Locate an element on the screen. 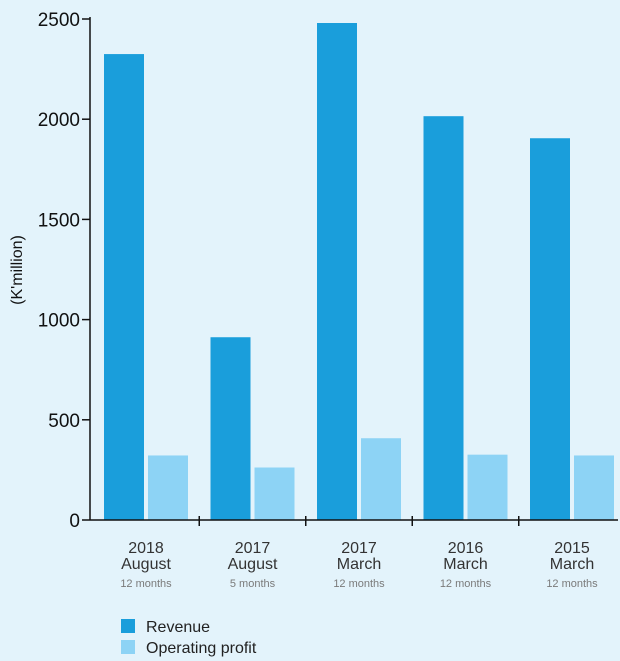  y-tick-label-3: 1500 is located at coordinates (59, 220).